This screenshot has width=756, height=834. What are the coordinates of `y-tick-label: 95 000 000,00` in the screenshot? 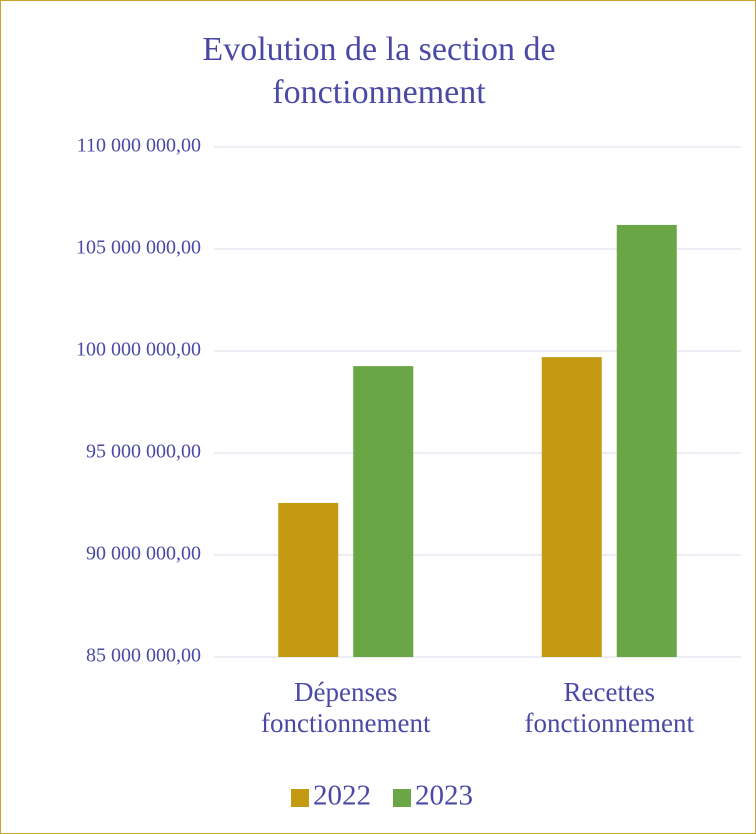 It's located at (143, 452).